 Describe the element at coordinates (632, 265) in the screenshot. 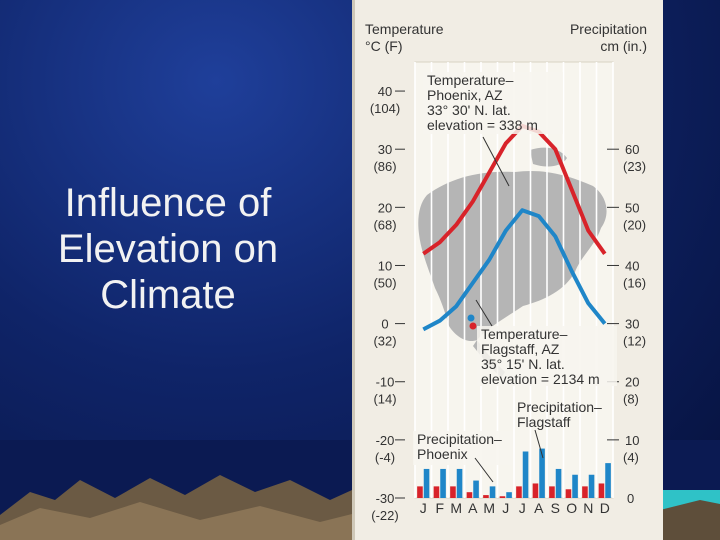

I see `right-tick-cm: 40` at that location.